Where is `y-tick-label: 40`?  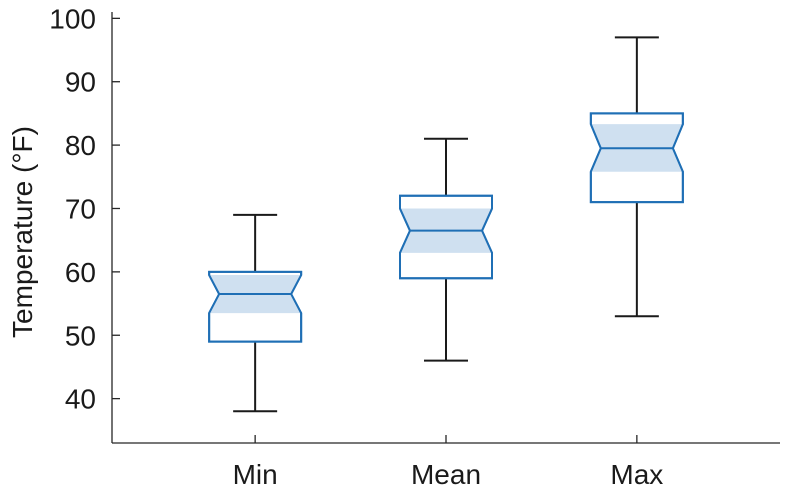
y-tick-label: 40 is located at coordinates (80, 399).